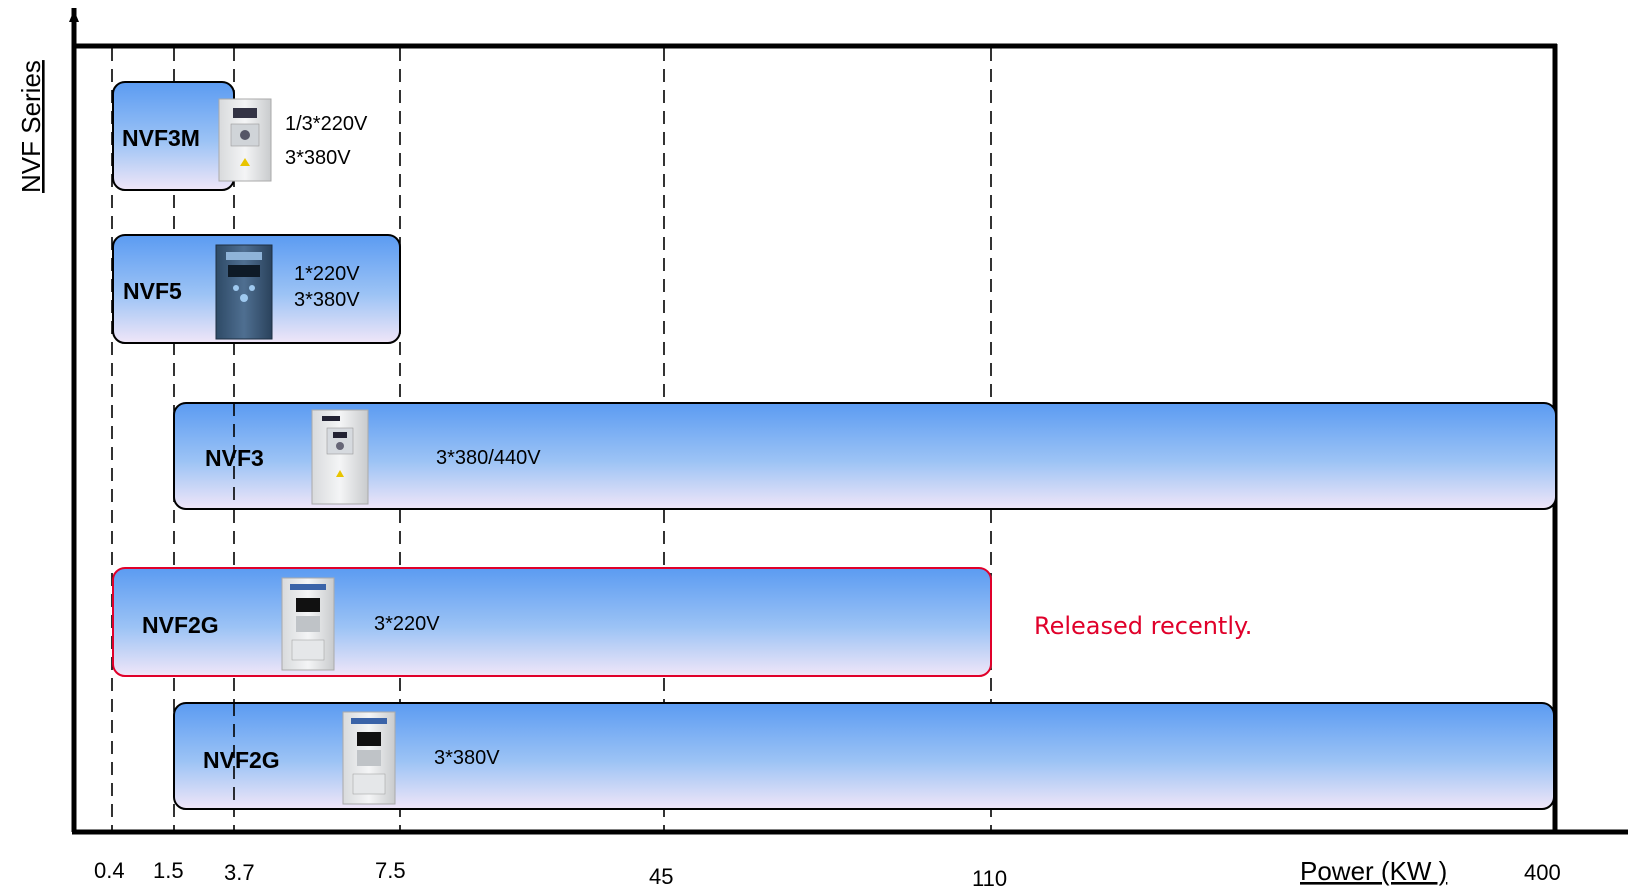  I want to click on tick-label: 45, so click(661, 876).